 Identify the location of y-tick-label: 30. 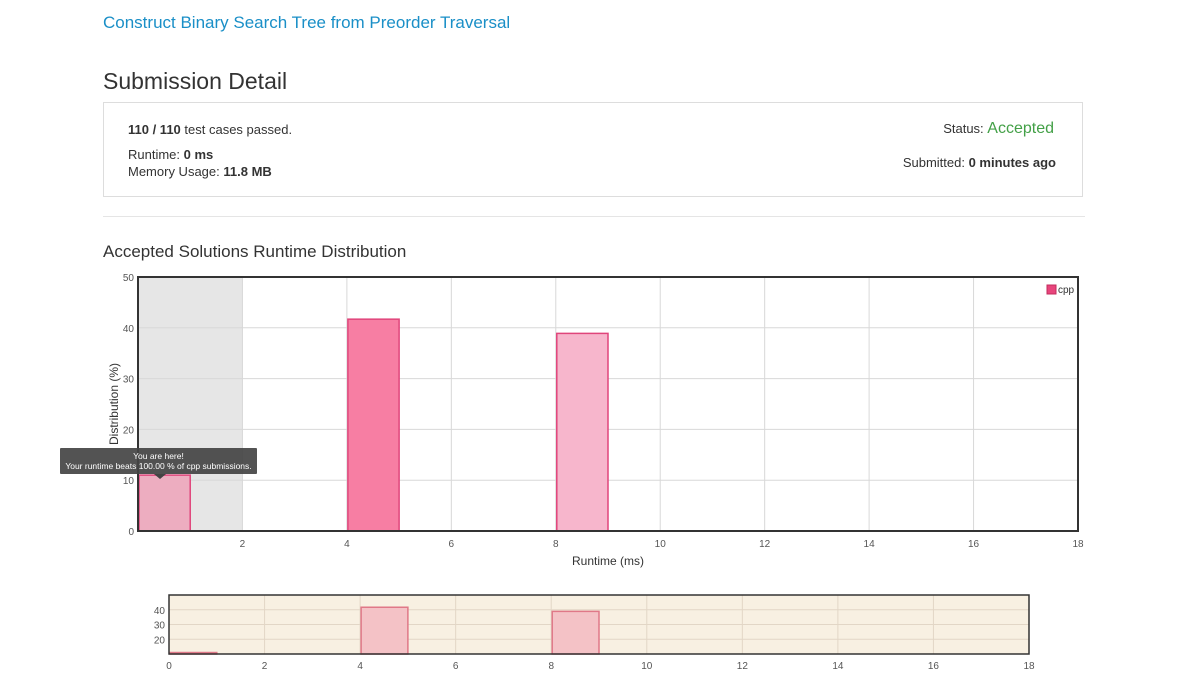
(129, 380).